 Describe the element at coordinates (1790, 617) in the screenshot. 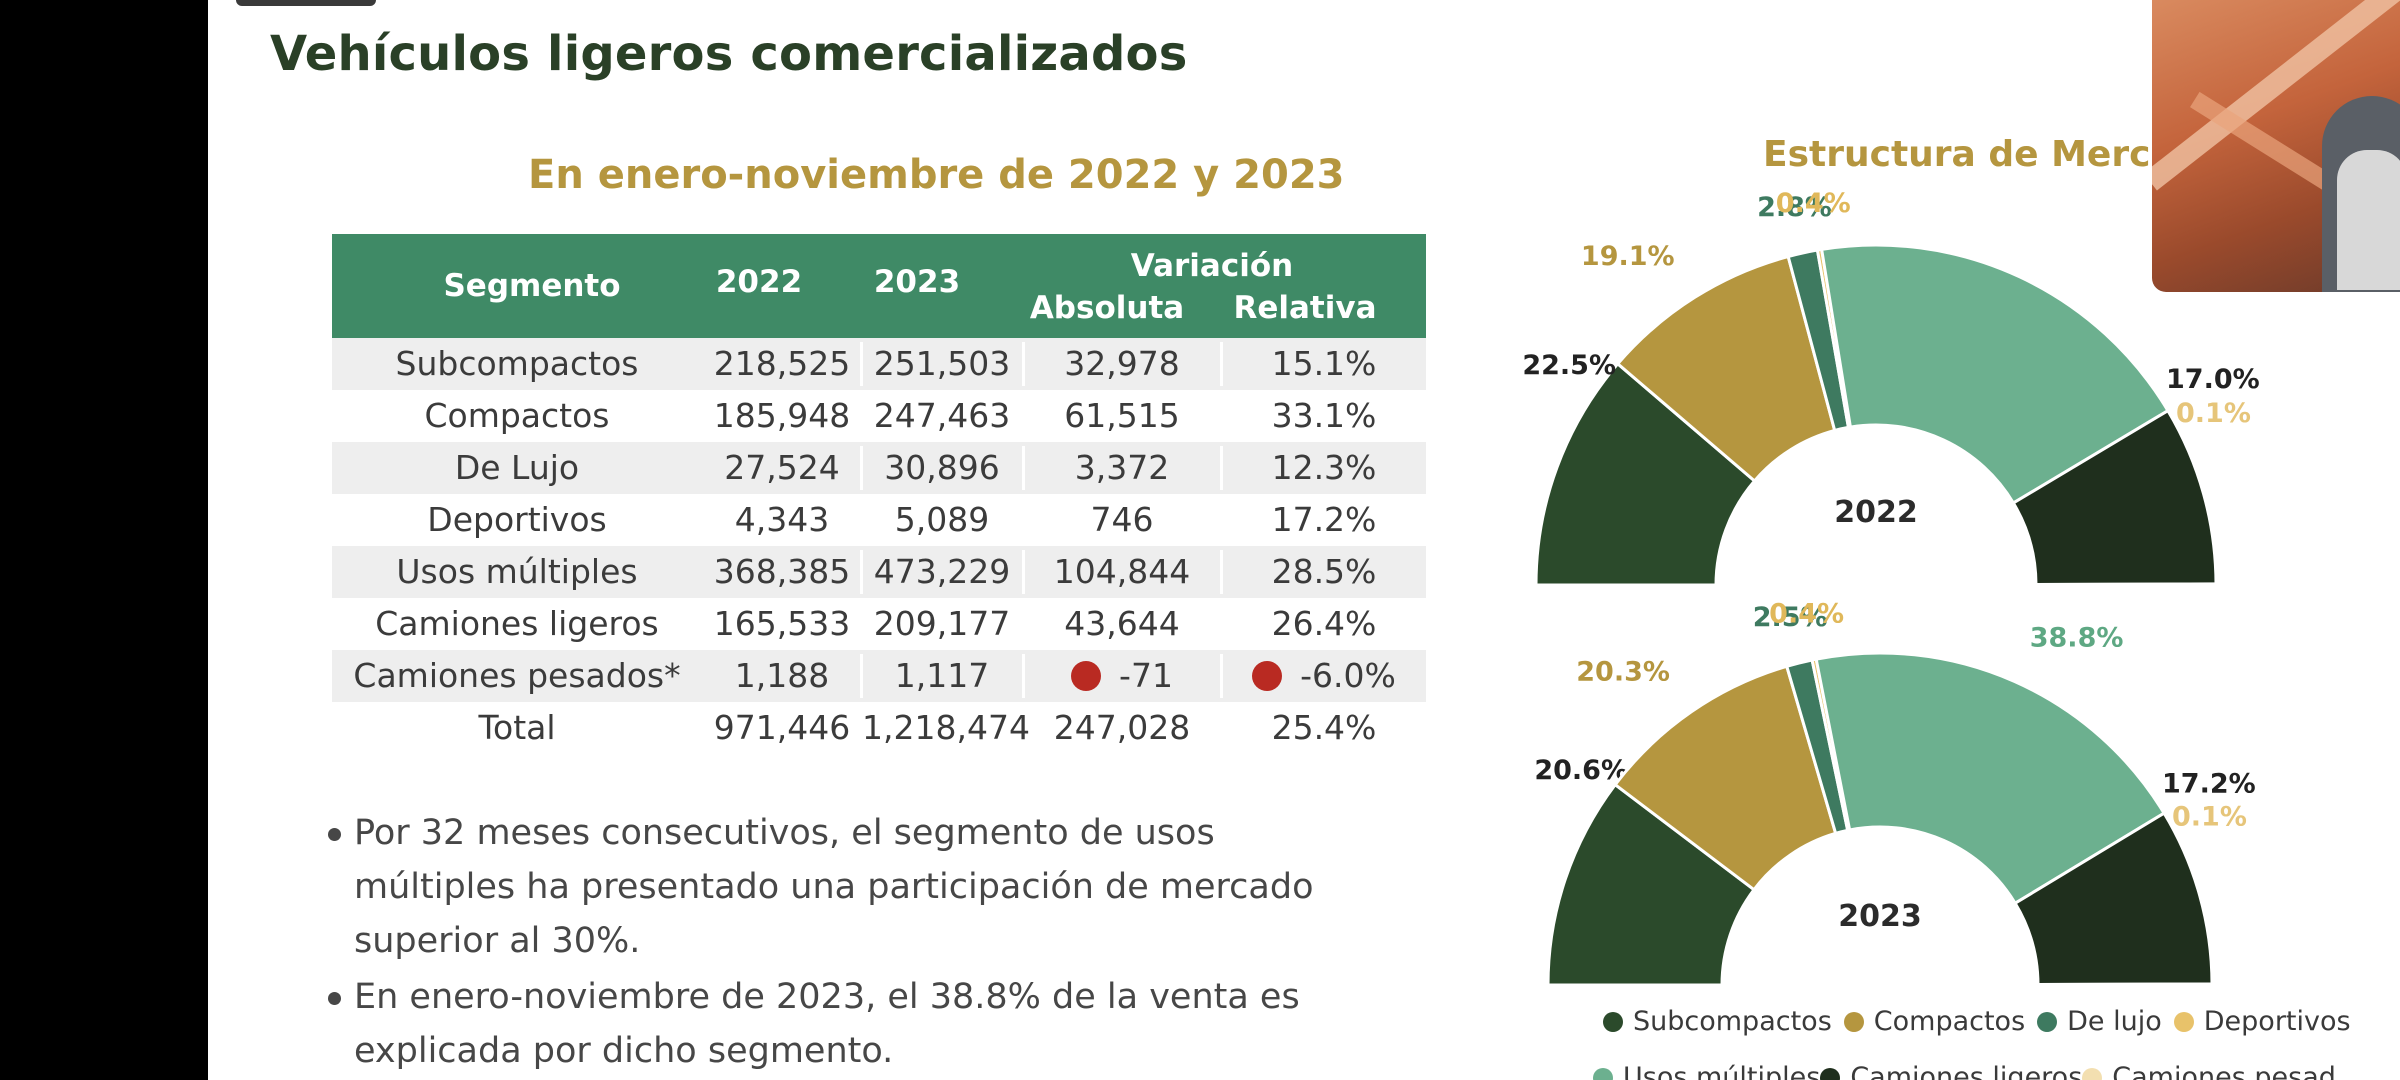

I see `data-label-1-2: 2.5%` at that location.